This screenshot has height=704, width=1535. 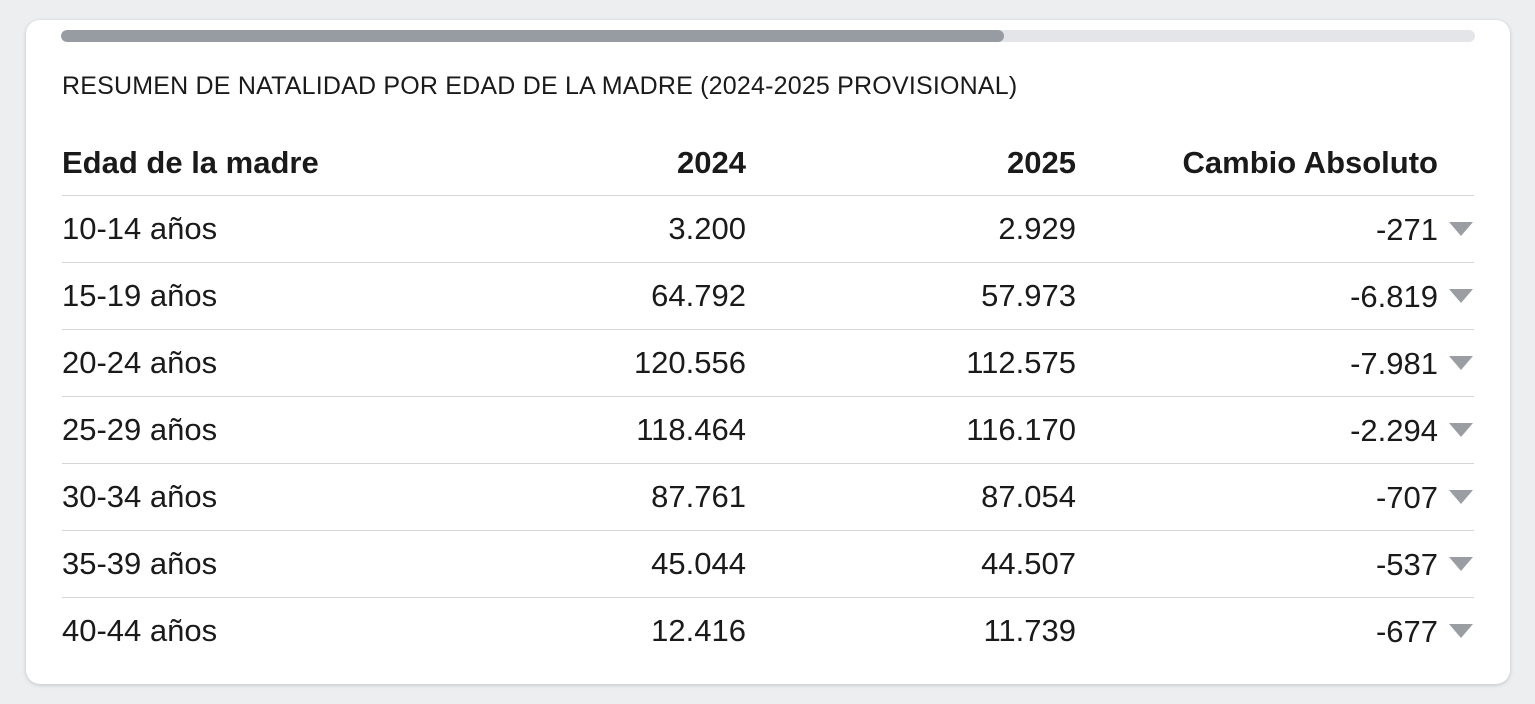 I want to click on column-header-change: Cambio Absoluto, so click(x=1275, y=163).